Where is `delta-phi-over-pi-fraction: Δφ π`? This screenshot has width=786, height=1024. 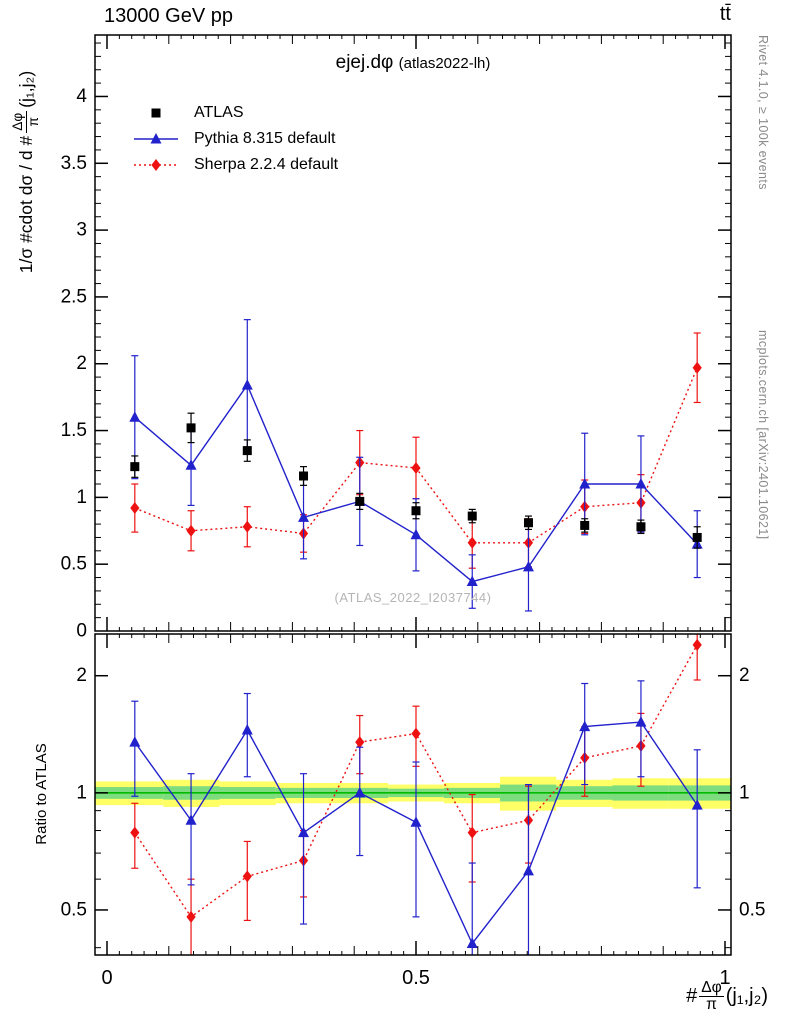
delta-phi-over-pi-fraction: Δφ π is located at coordinates (25, 121).